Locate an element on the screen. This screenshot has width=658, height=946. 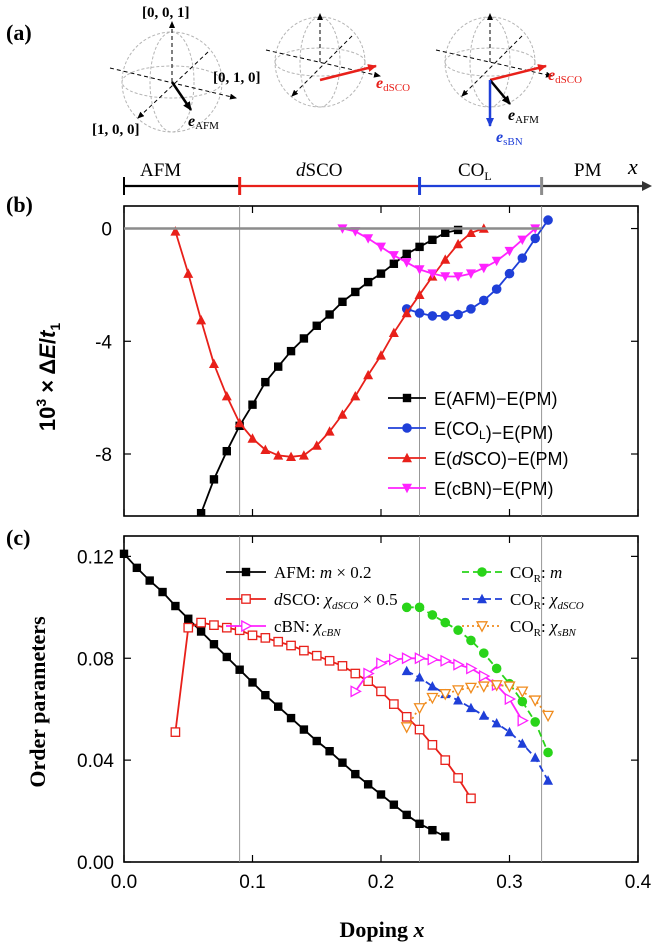
phase-bar: AFM dSCO COL PM x is located at coordinates (387, 174).